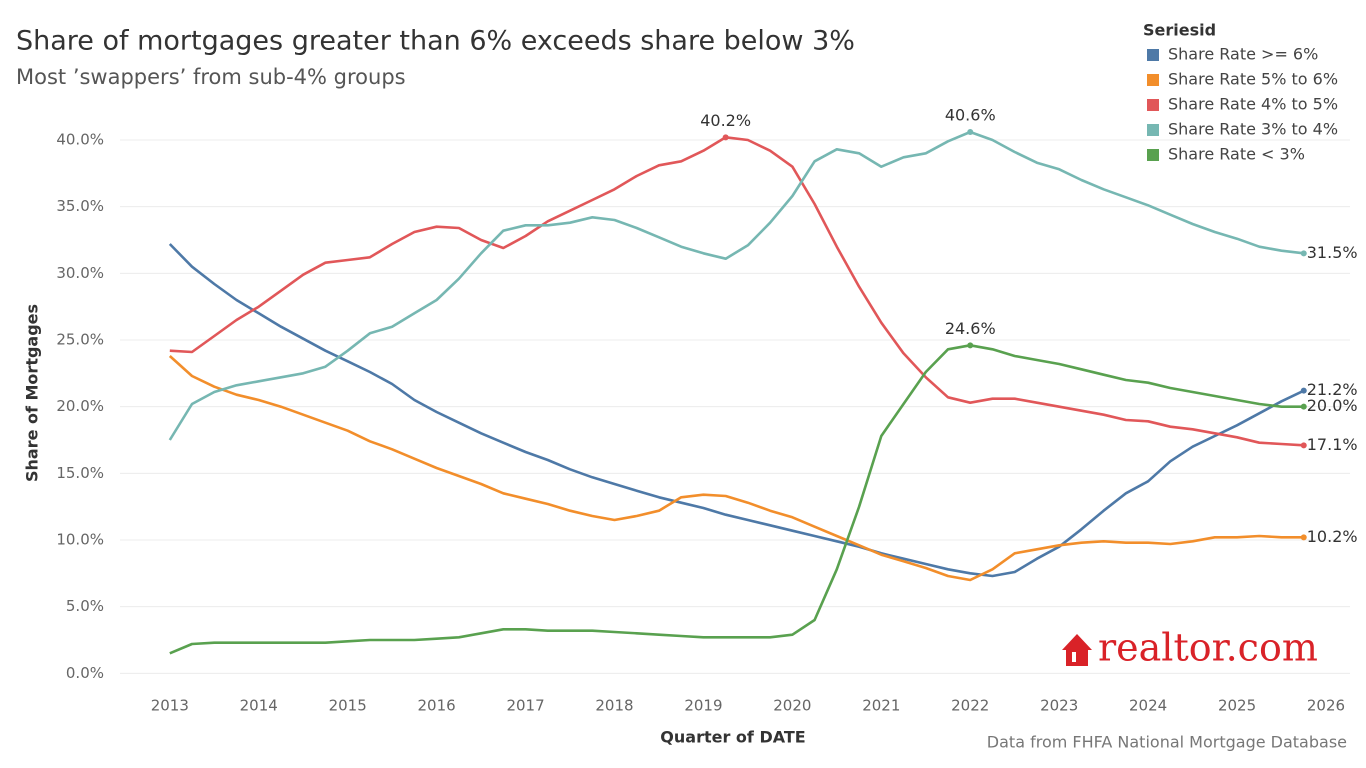  I want to click on x-tick-label: 2014, so click(259, 706).